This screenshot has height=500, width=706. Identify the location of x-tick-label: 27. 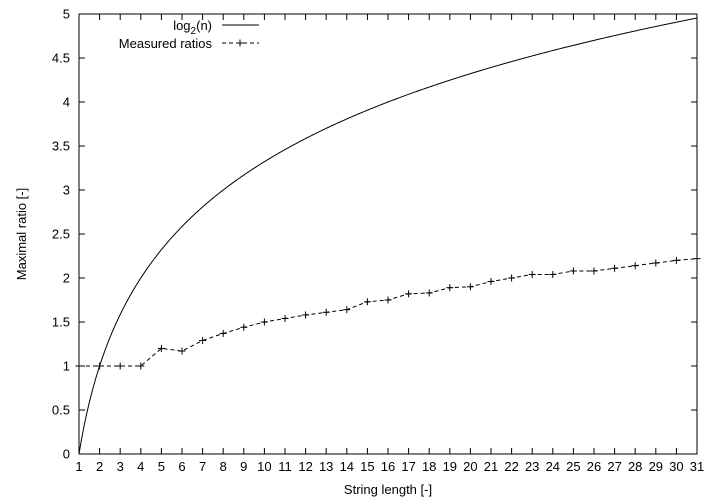
(614, 466).